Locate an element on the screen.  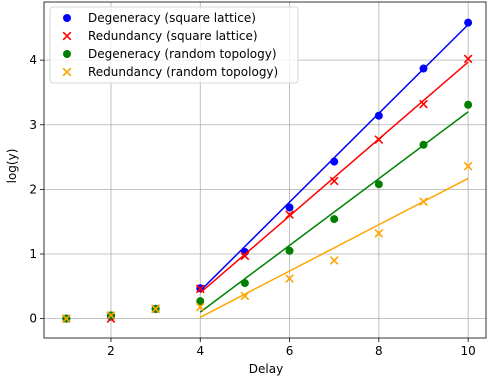
y-tick-label: 1 is located at coordinates (33, 254).